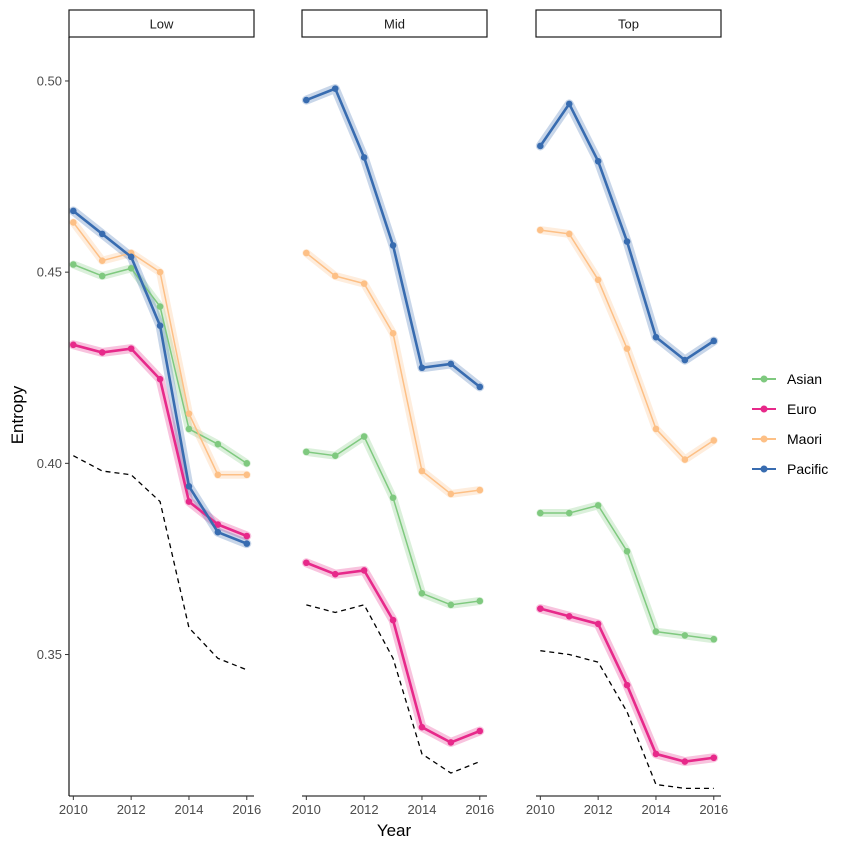  I want to click on y-tick-label: 0.40, so click(49, 463).